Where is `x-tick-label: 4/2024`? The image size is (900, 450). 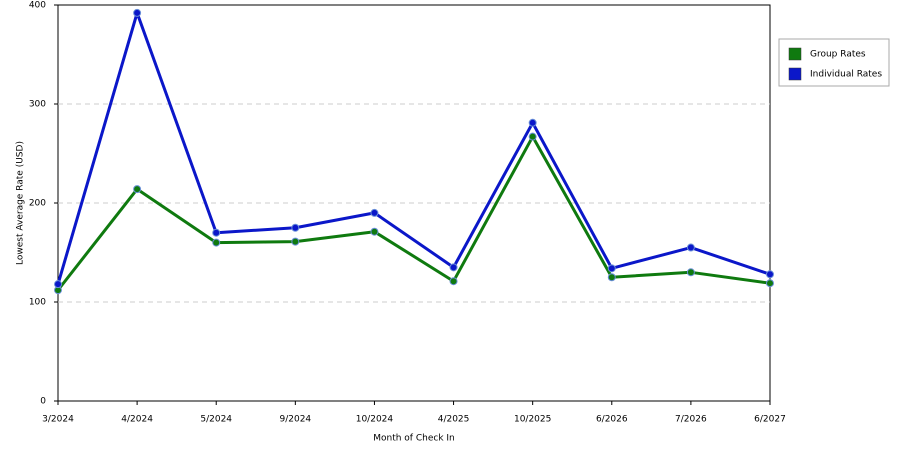
x-tick-label: 4/2024 is located at coordinates (137, 420).